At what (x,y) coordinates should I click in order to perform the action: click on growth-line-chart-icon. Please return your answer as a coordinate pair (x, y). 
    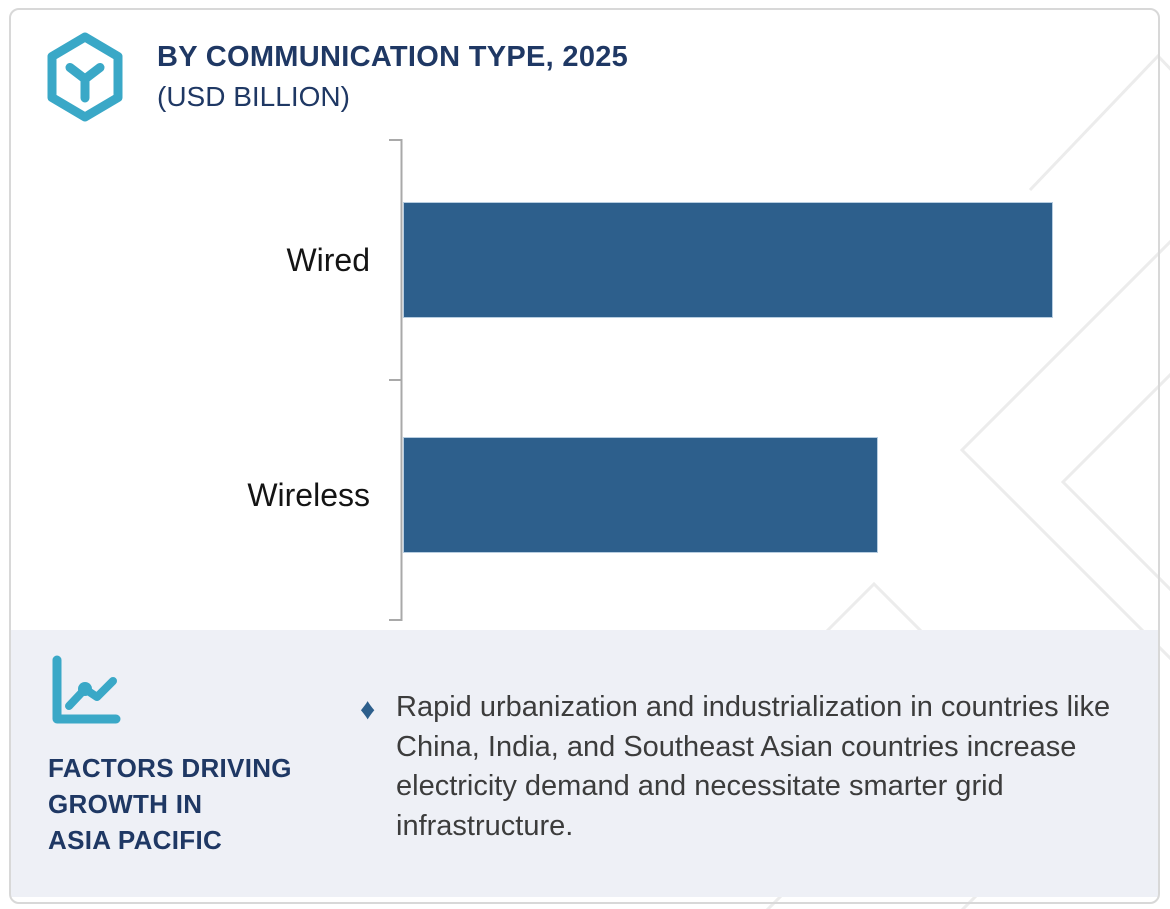
    Looking at the image, I should click on (86, 689).